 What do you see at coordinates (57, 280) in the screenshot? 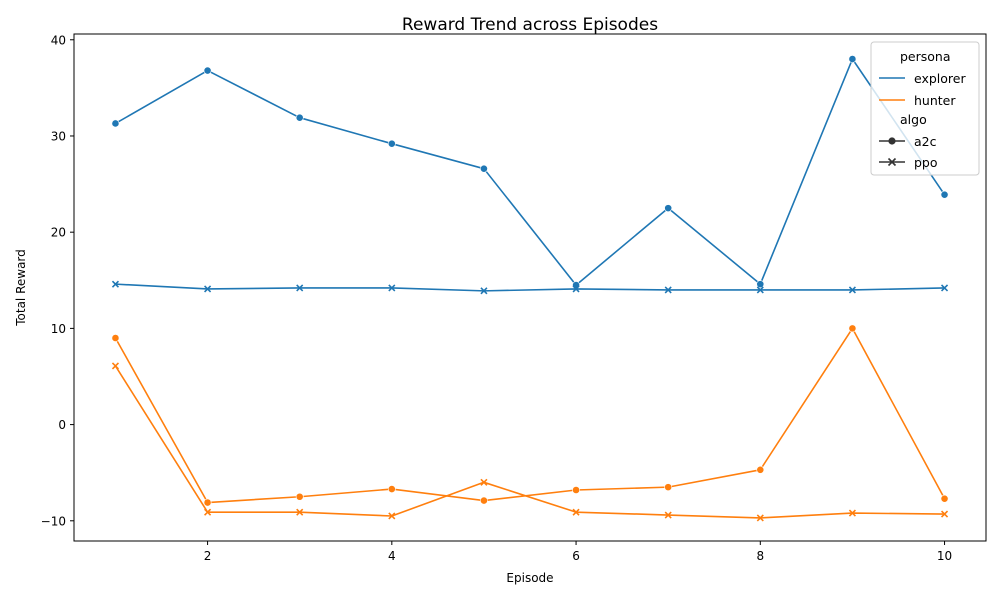
I see `y-axis-ticks: −10 0 10 20 30 40` at bounding box center [57, 280].